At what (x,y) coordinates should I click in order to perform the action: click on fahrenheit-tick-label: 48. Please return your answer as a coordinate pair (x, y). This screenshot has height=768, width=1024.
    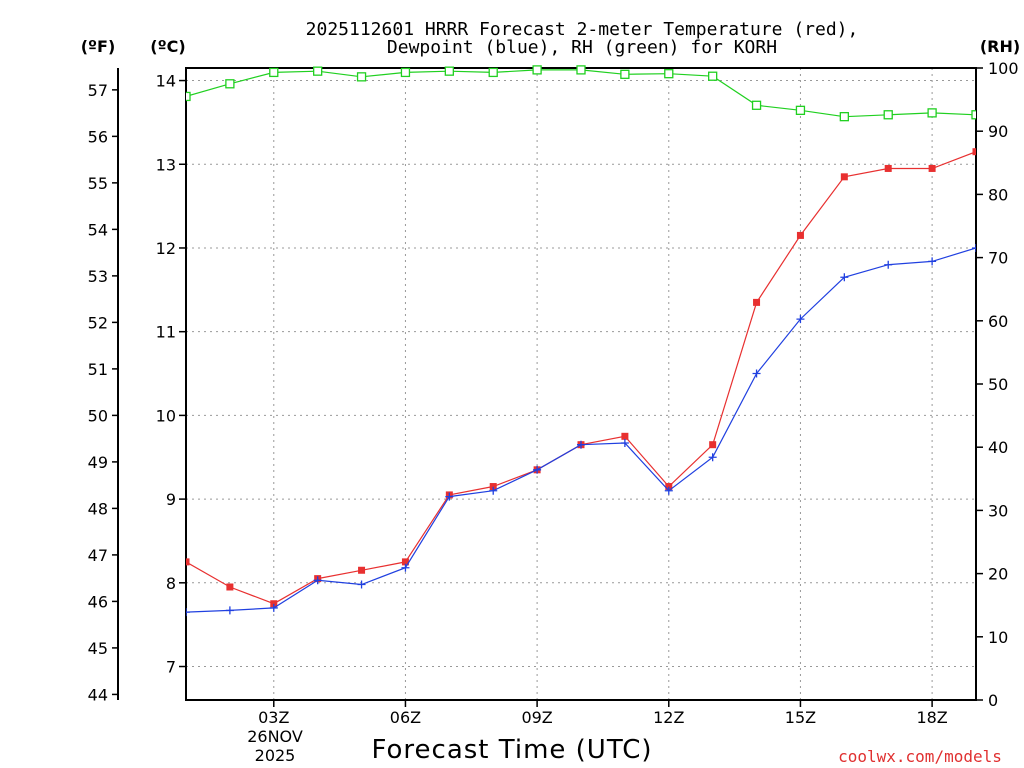
    Looking at the image, I should click on (98, 508).